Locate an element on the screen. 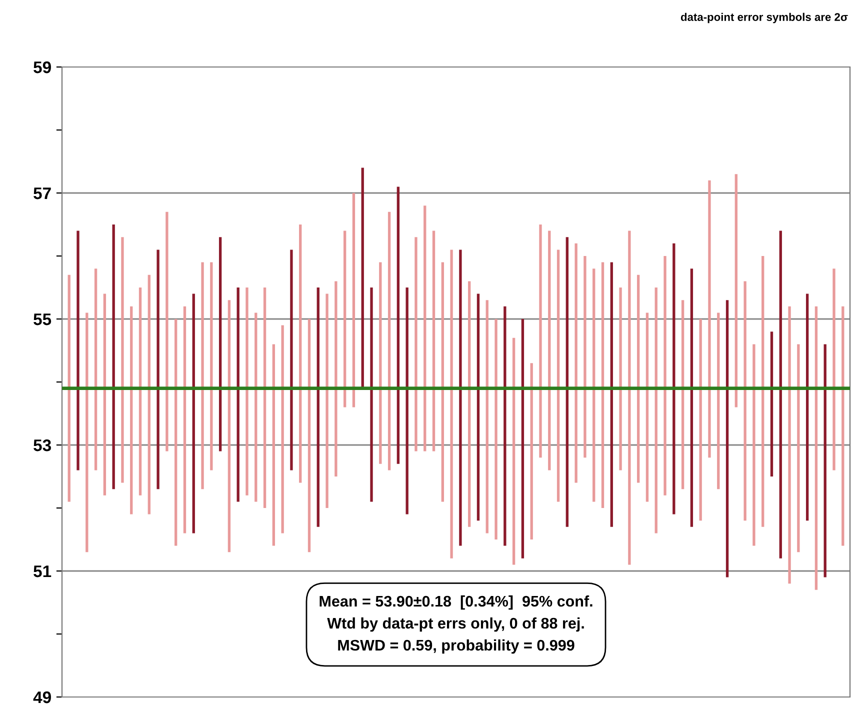 This screenshot has width=859, height=719. y-tick-label: 59 is located at coordinates (42, 67).